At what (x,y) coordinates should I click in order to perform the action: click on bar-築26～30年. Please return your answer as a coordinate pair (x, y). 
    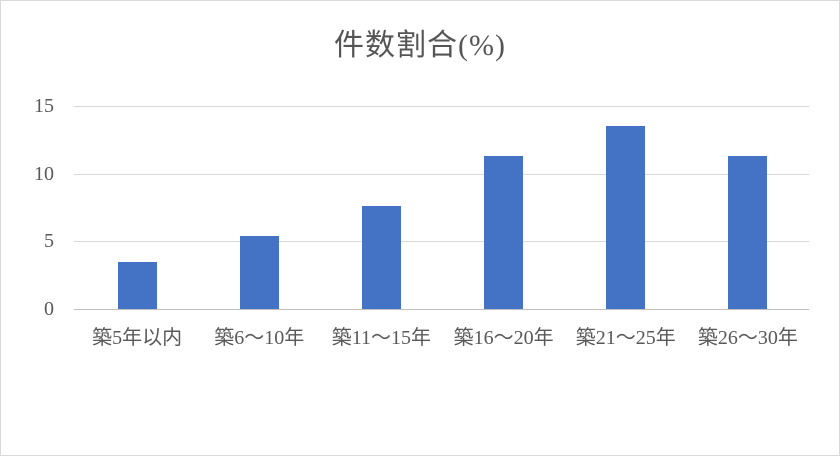
    Looking at the image, I should click on (748, 232).